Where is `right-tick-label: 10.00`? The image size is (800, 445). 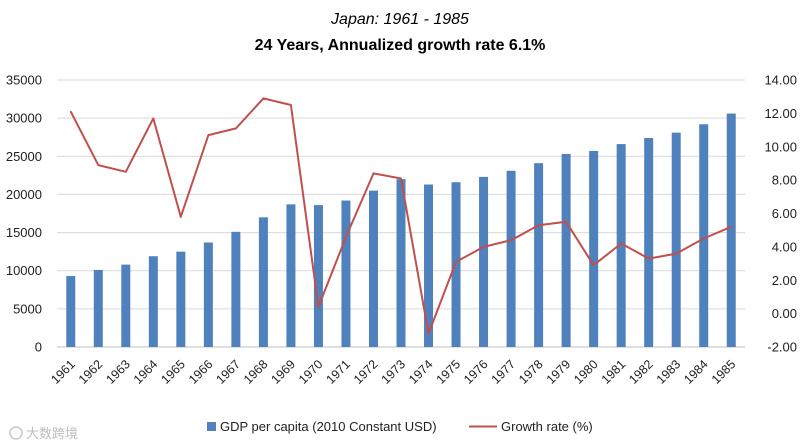 right-tick-label: 10.00 is located at coordinates (780, 146).